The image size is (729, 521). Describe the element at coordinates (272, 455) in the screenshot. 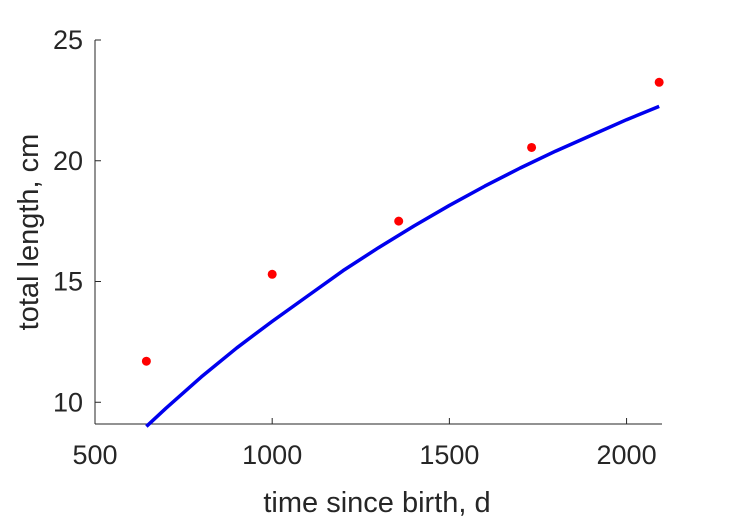

I see `x-tick-label: 1000` at that location.